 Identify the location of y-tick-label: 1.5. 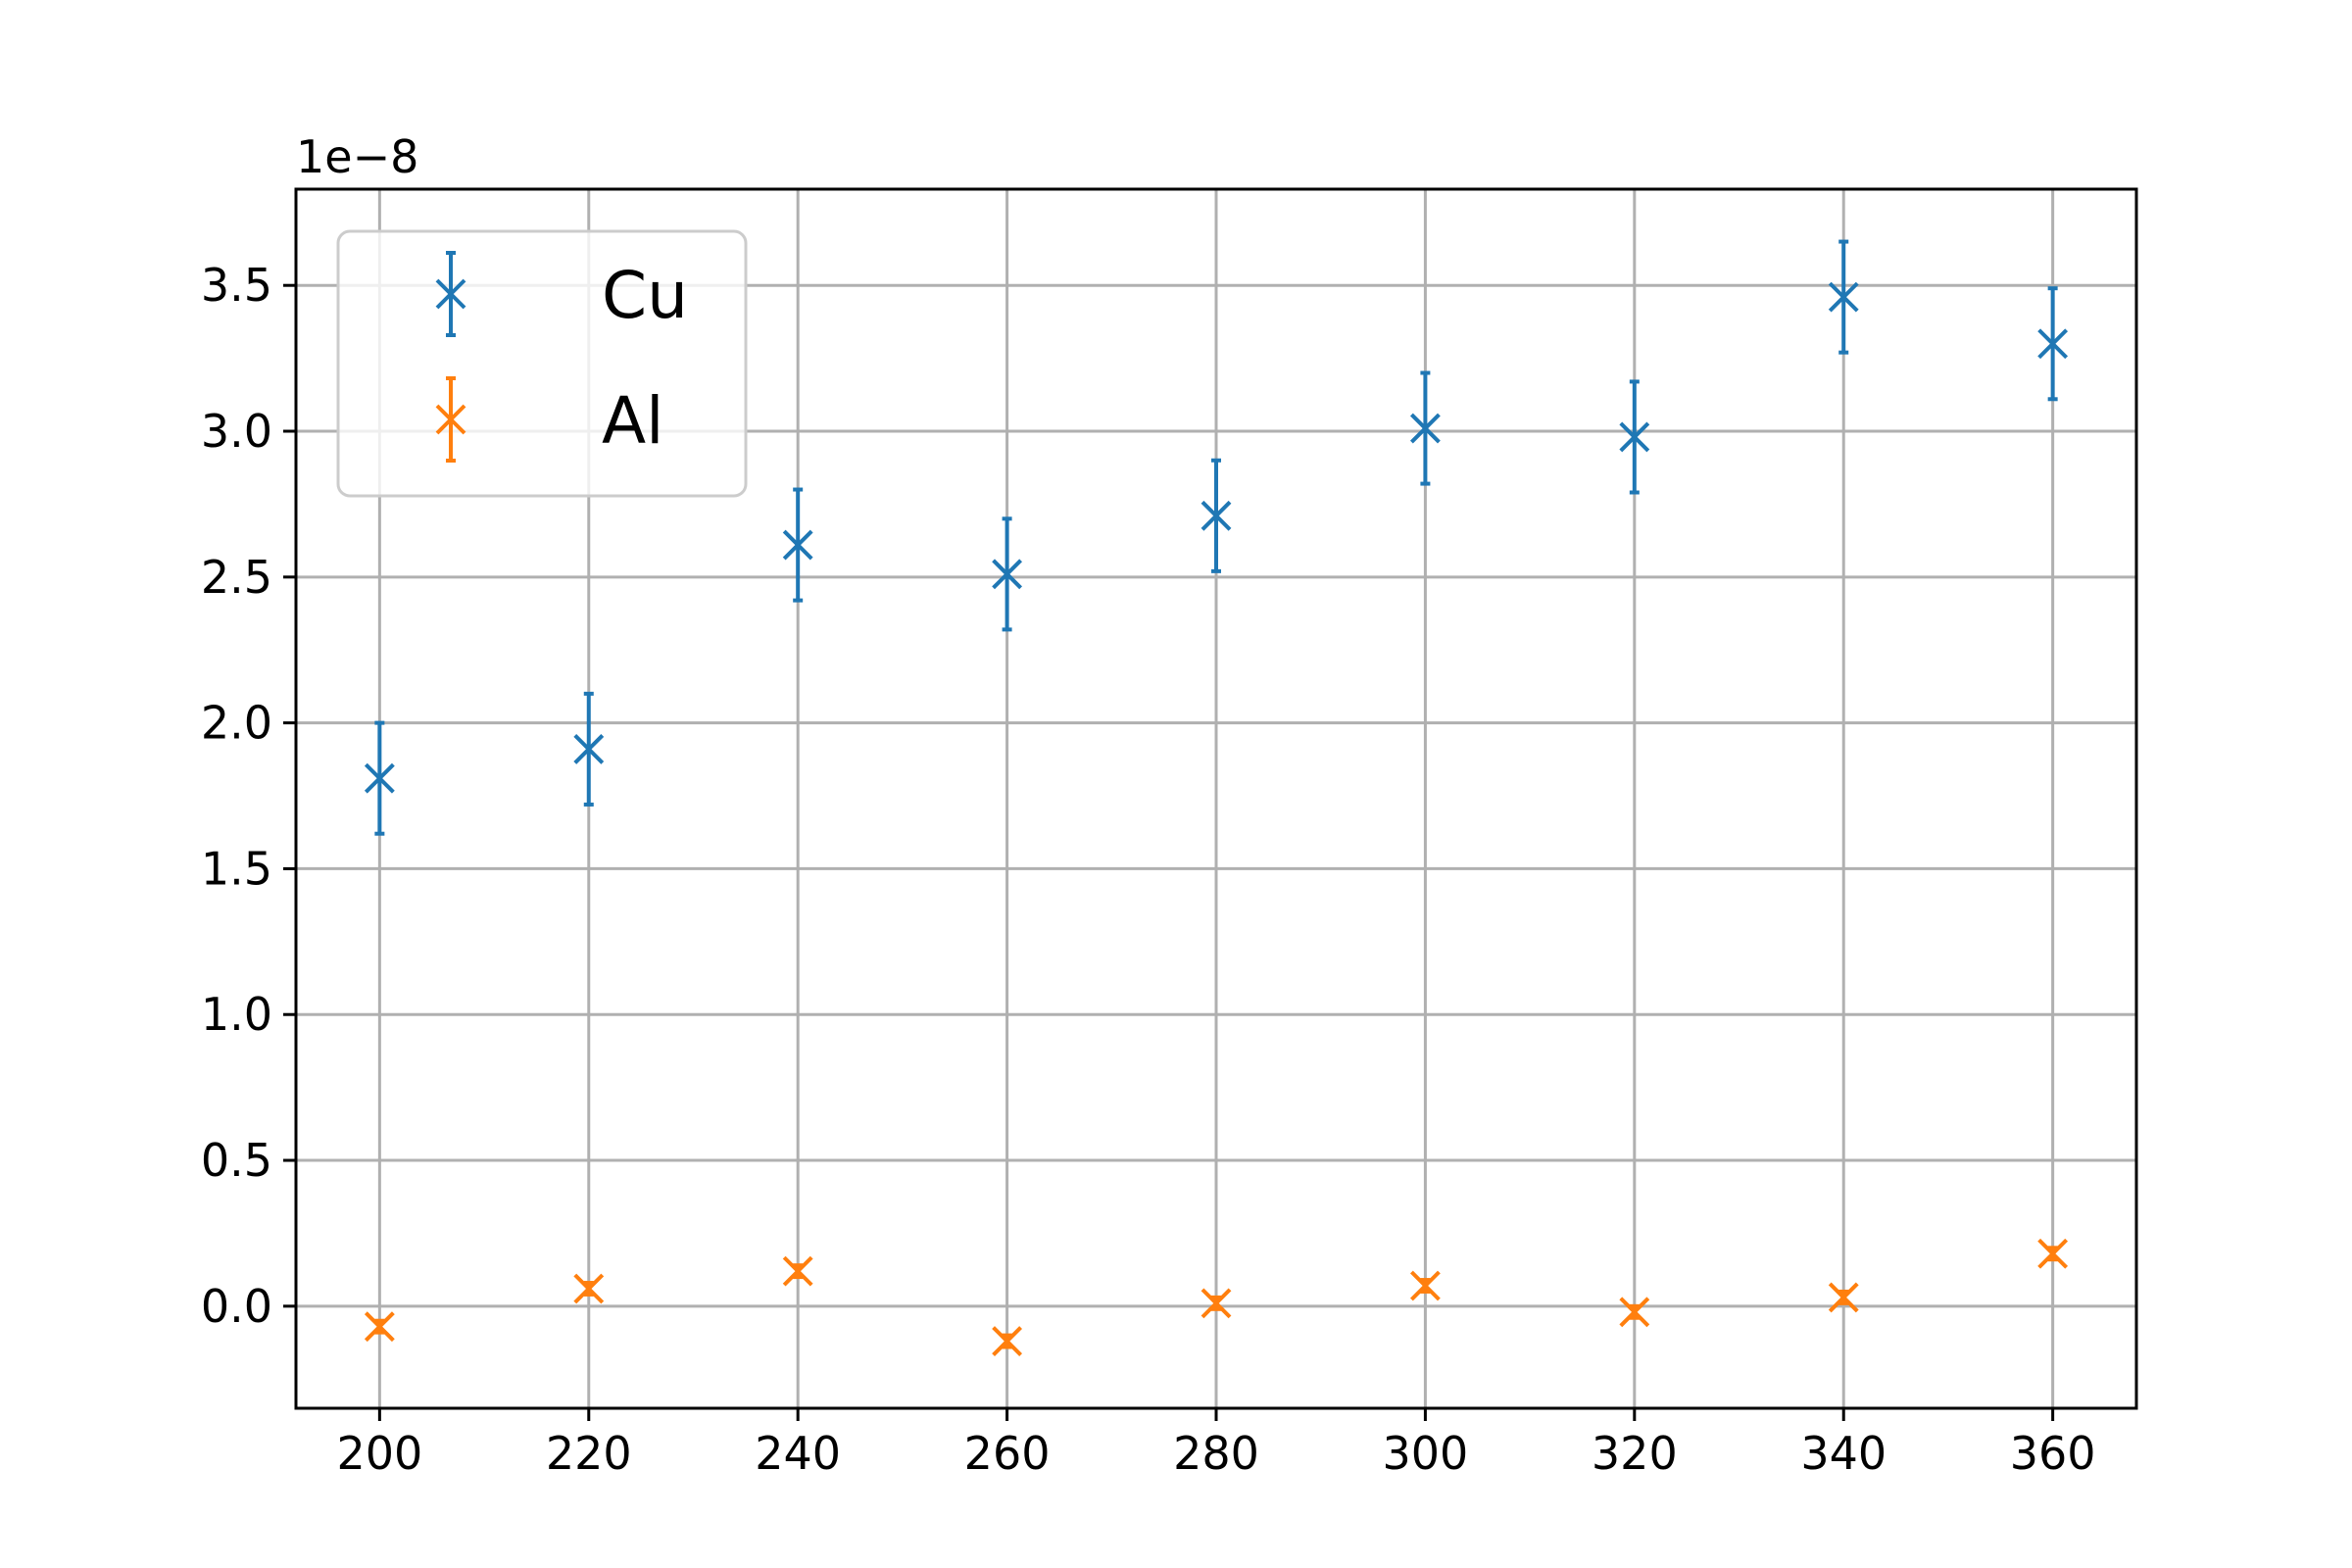
(236, 868).